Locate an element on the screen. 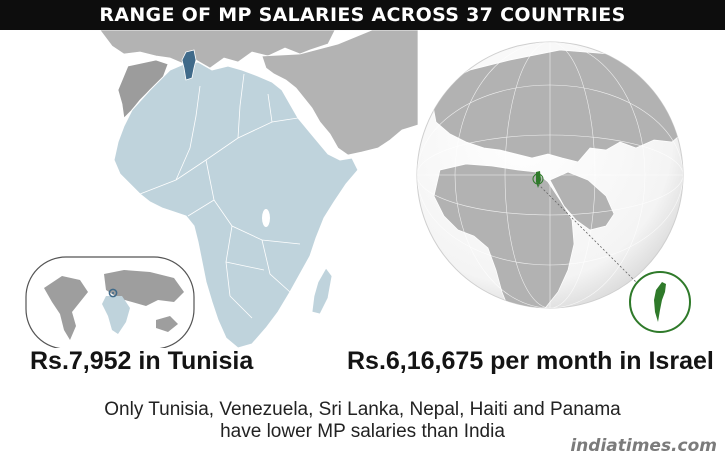  europe-land is located at coordinates (217, 49).